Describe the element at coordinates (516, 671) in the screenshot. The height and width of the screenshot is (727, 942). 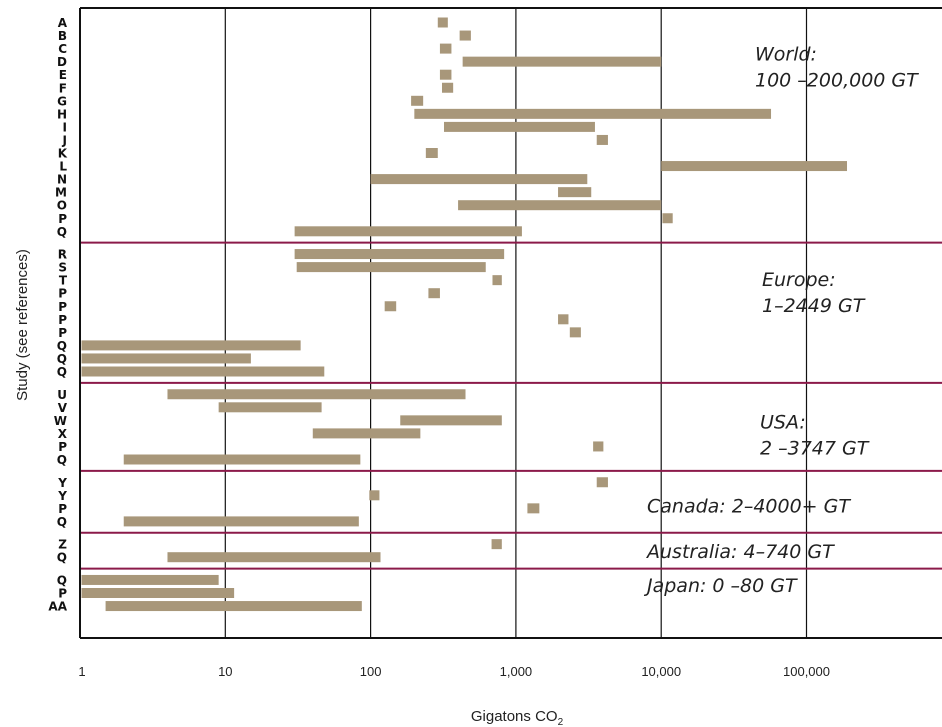
I see `x-tick-label: 1,000` at that location.